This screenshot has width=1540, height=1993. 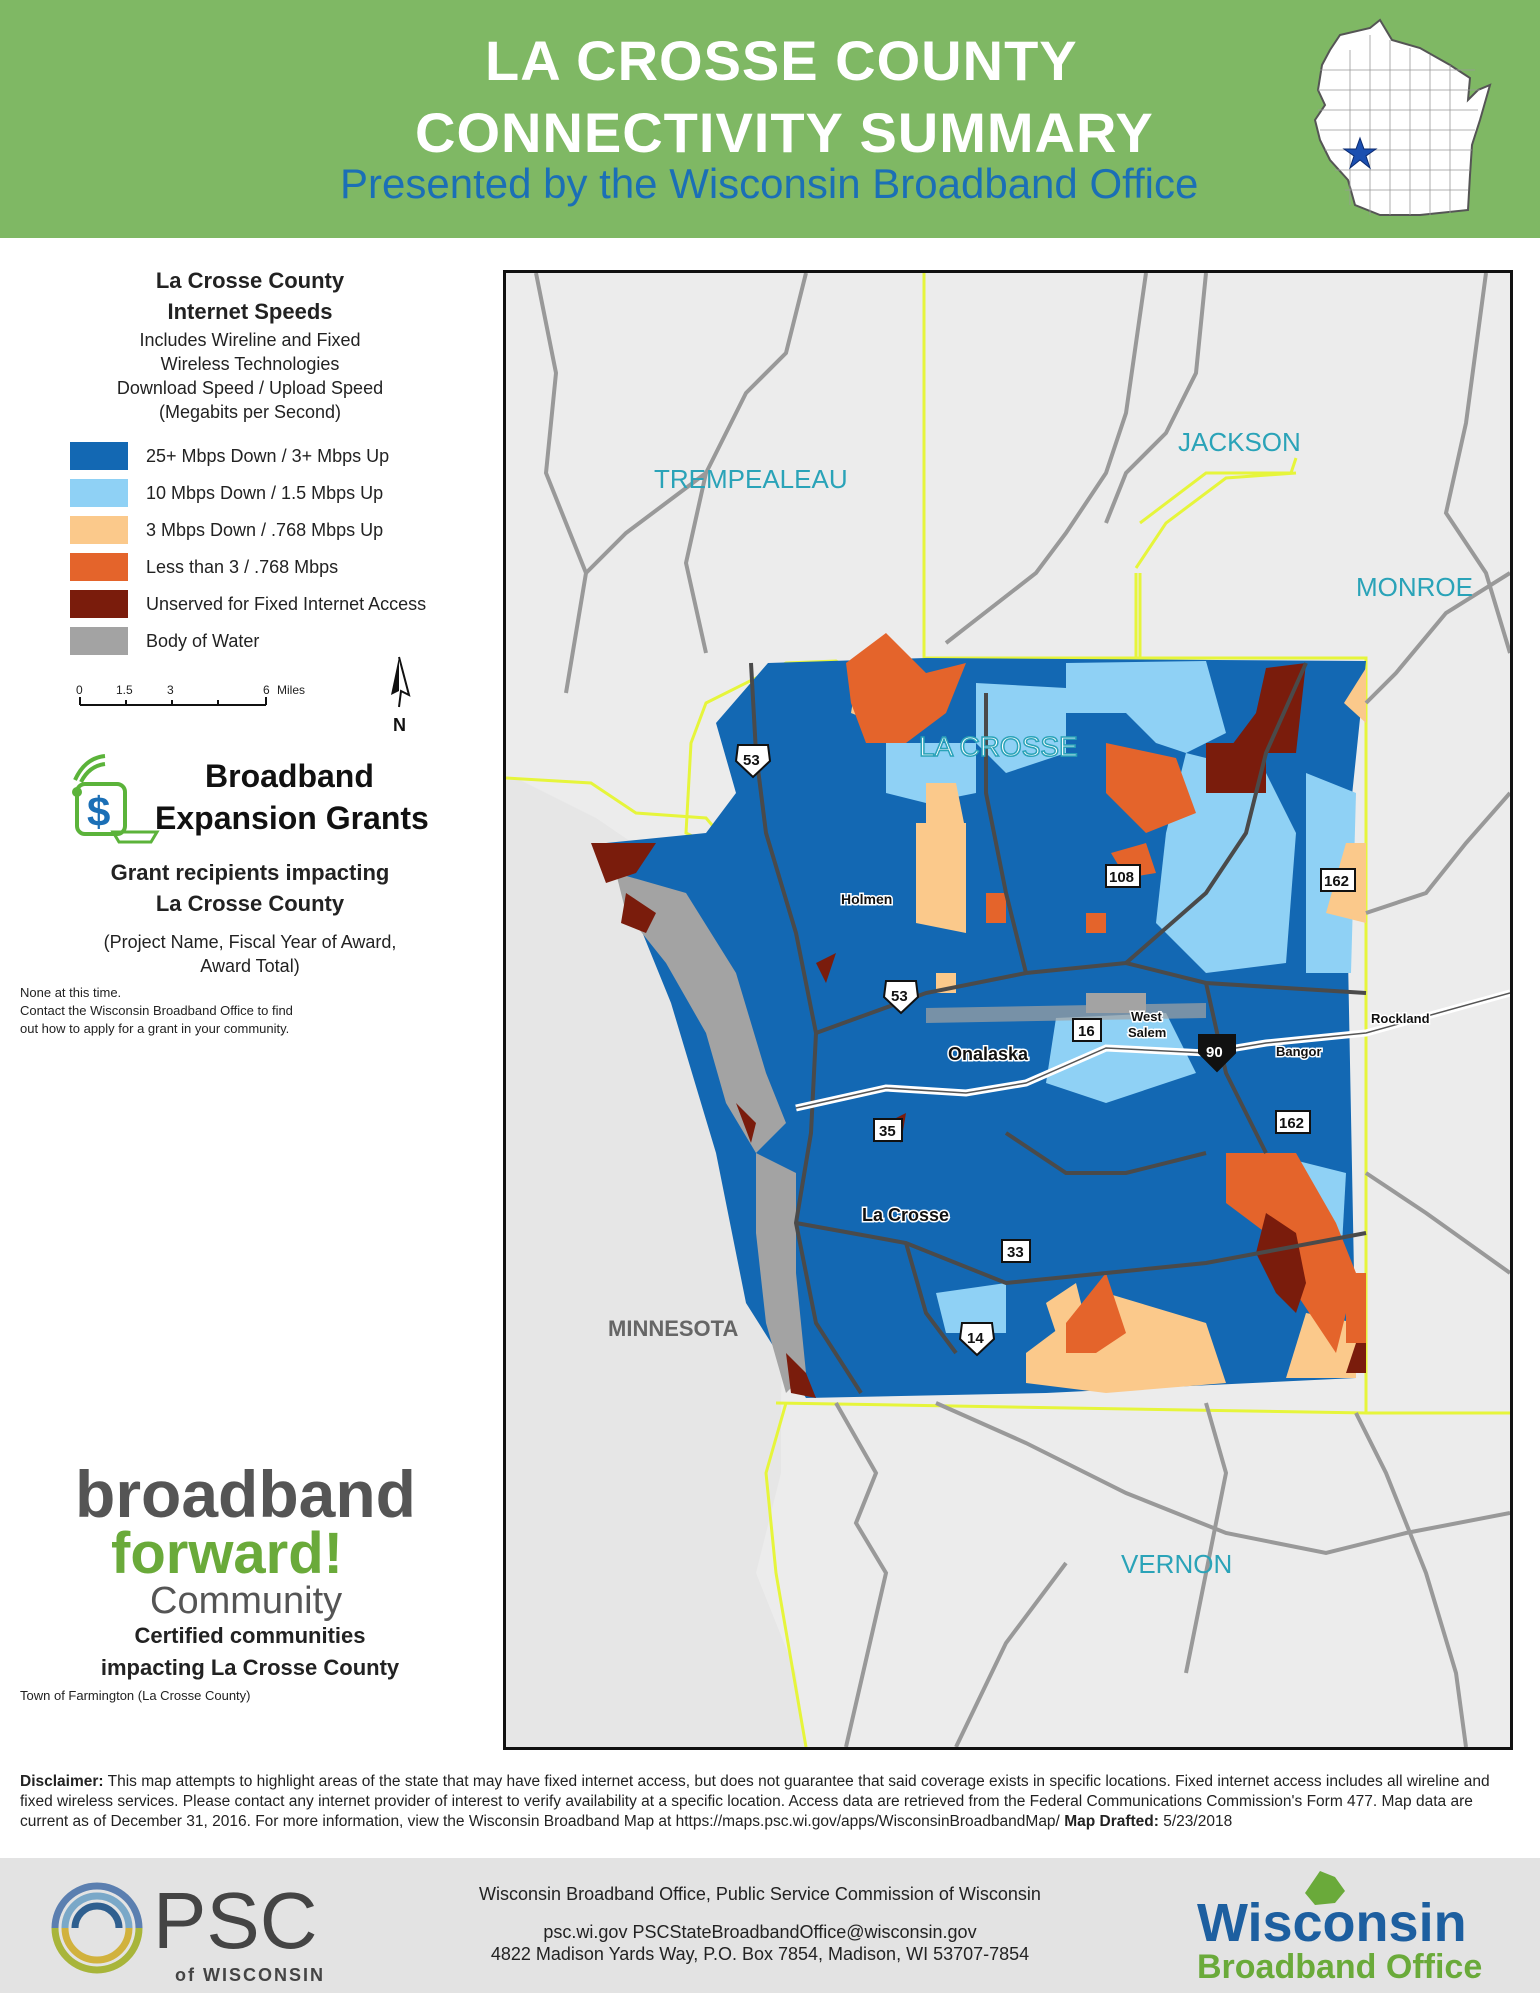 I want to click on psc-logo-big: PSC, so click(x=235, y=1920).